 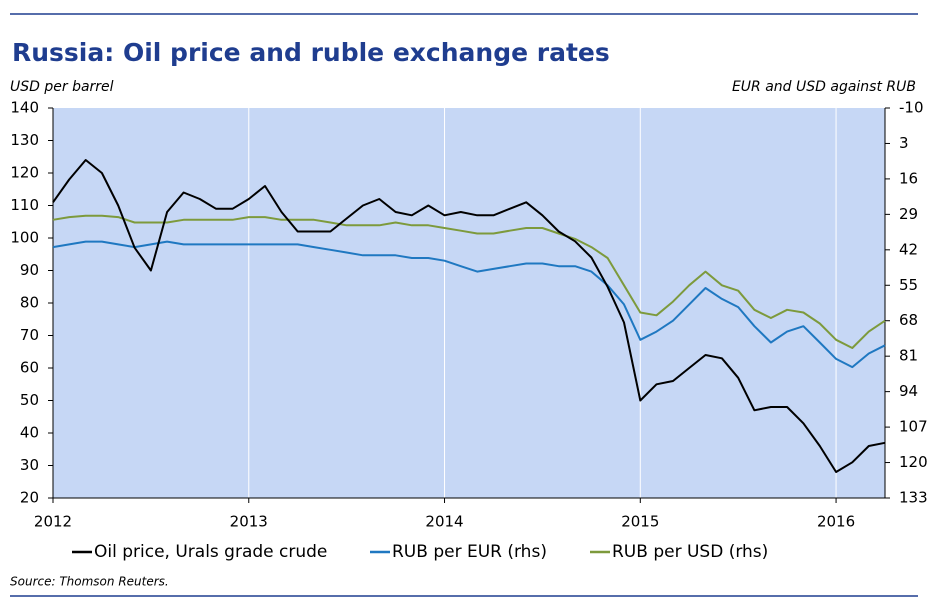 I want to click on y2-tick-label: 107, so click(x=913, y=427).